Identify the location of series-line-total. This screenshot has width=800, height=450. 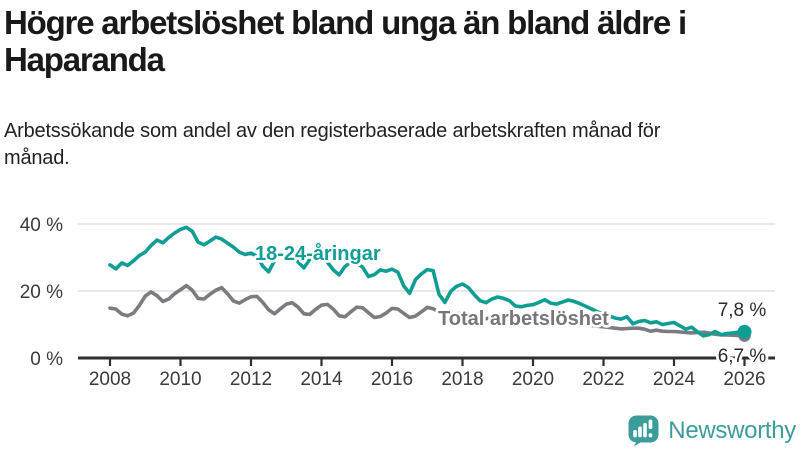
(427, 310).